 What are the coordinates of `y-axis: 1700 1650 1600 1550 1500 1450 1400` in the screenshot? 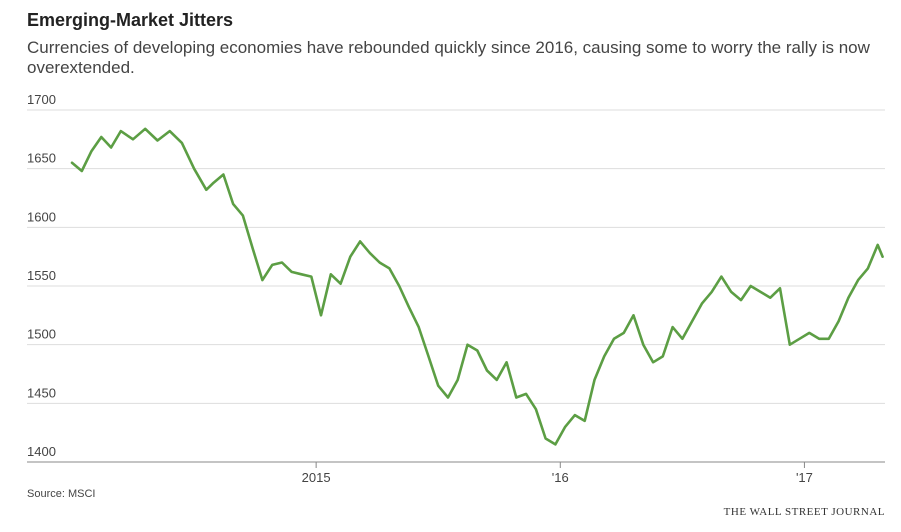 It's located at (41, 275).